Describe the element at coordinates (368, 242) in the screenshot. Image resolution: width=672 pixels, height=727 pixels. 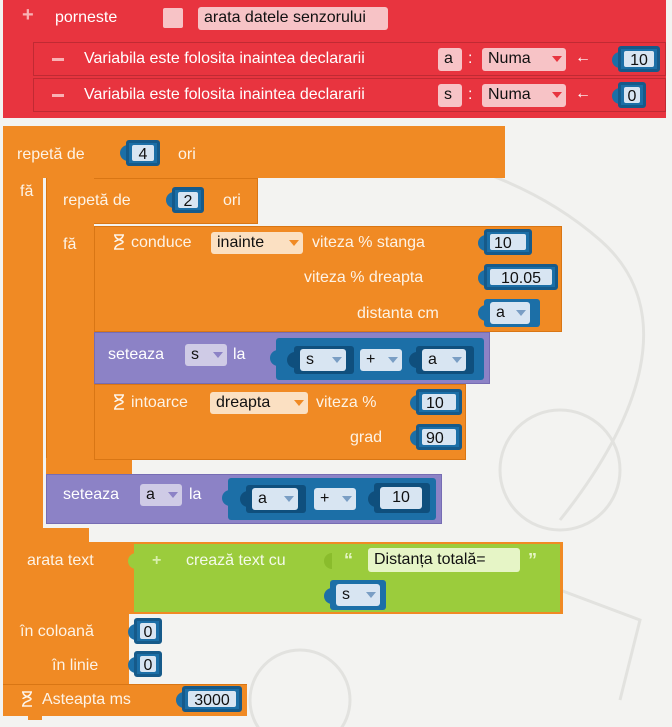
I see `speed-left-label: viteza % stanga` at that location.